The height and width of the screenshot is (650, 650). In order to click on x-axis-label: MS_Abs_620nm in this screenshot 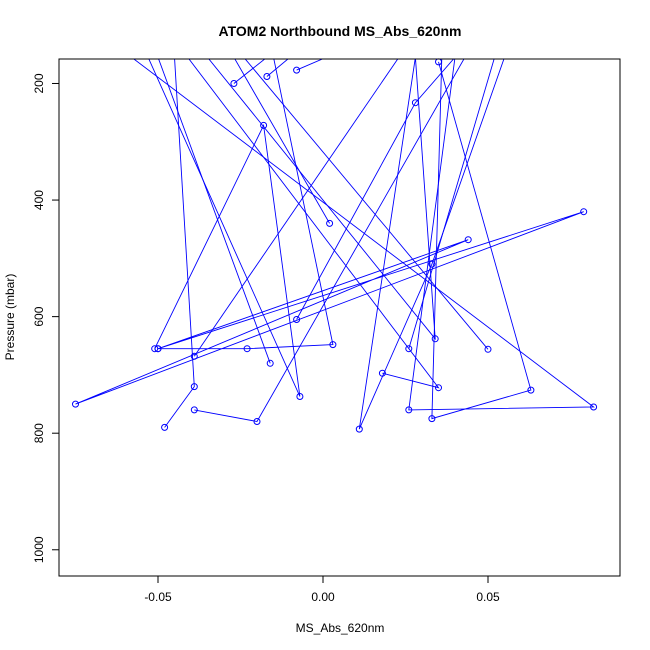, I will do `click(340, 628)`.